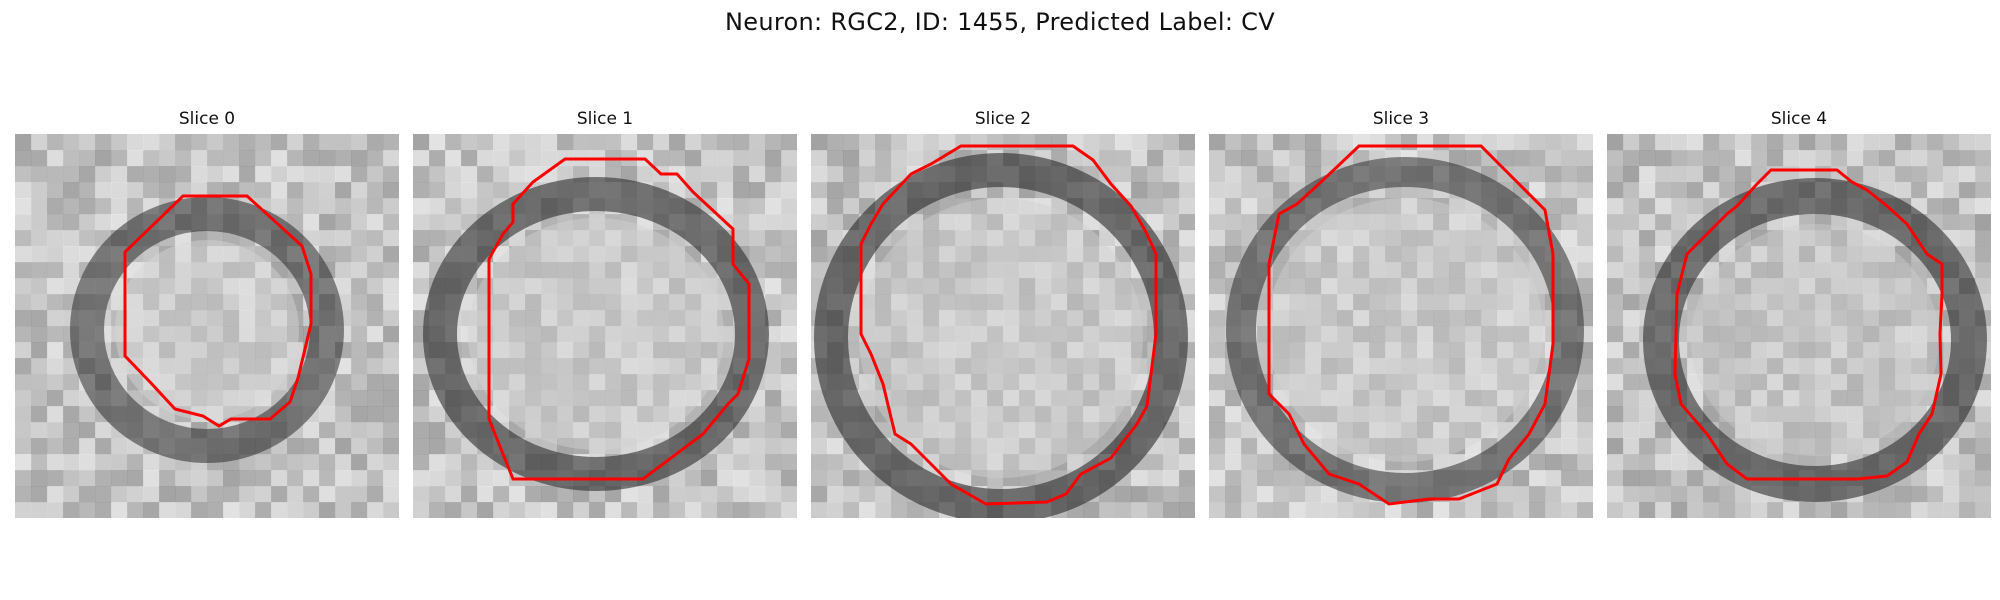  What do you see at coordinates (207, 119) in the screenshot?
I see `slice-title-0: Slice 0` at bounding box center [207, 119].